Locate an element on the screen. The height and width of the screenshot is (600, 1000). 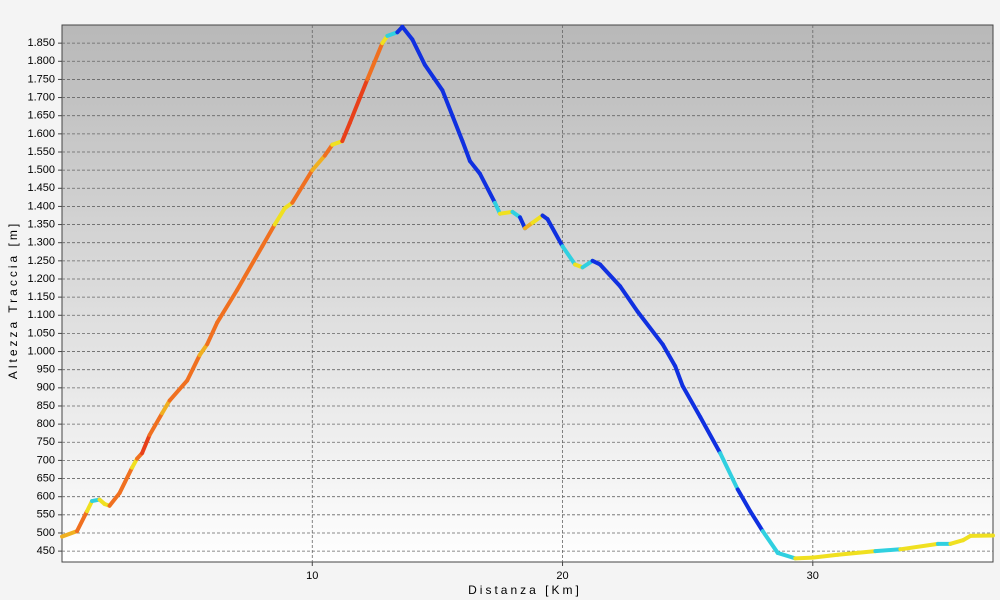
y-tick-label: 1.700 is located at coordinates (41, 97).